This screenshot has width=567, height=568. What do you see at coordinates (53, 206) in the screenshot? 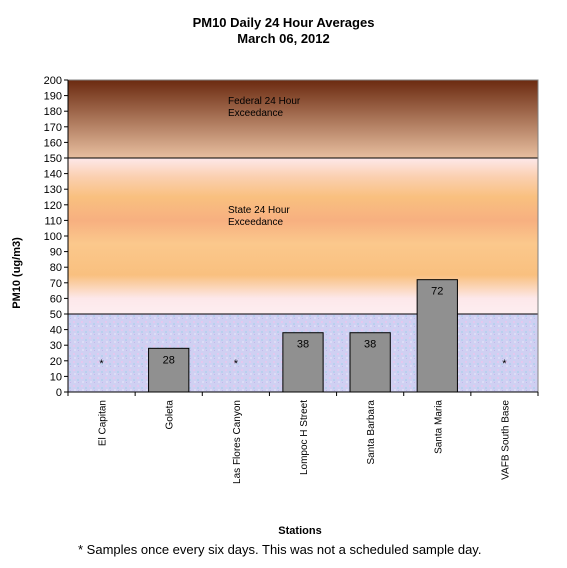
I see `y-tick-label: 120` at bounding box center [53, 206].